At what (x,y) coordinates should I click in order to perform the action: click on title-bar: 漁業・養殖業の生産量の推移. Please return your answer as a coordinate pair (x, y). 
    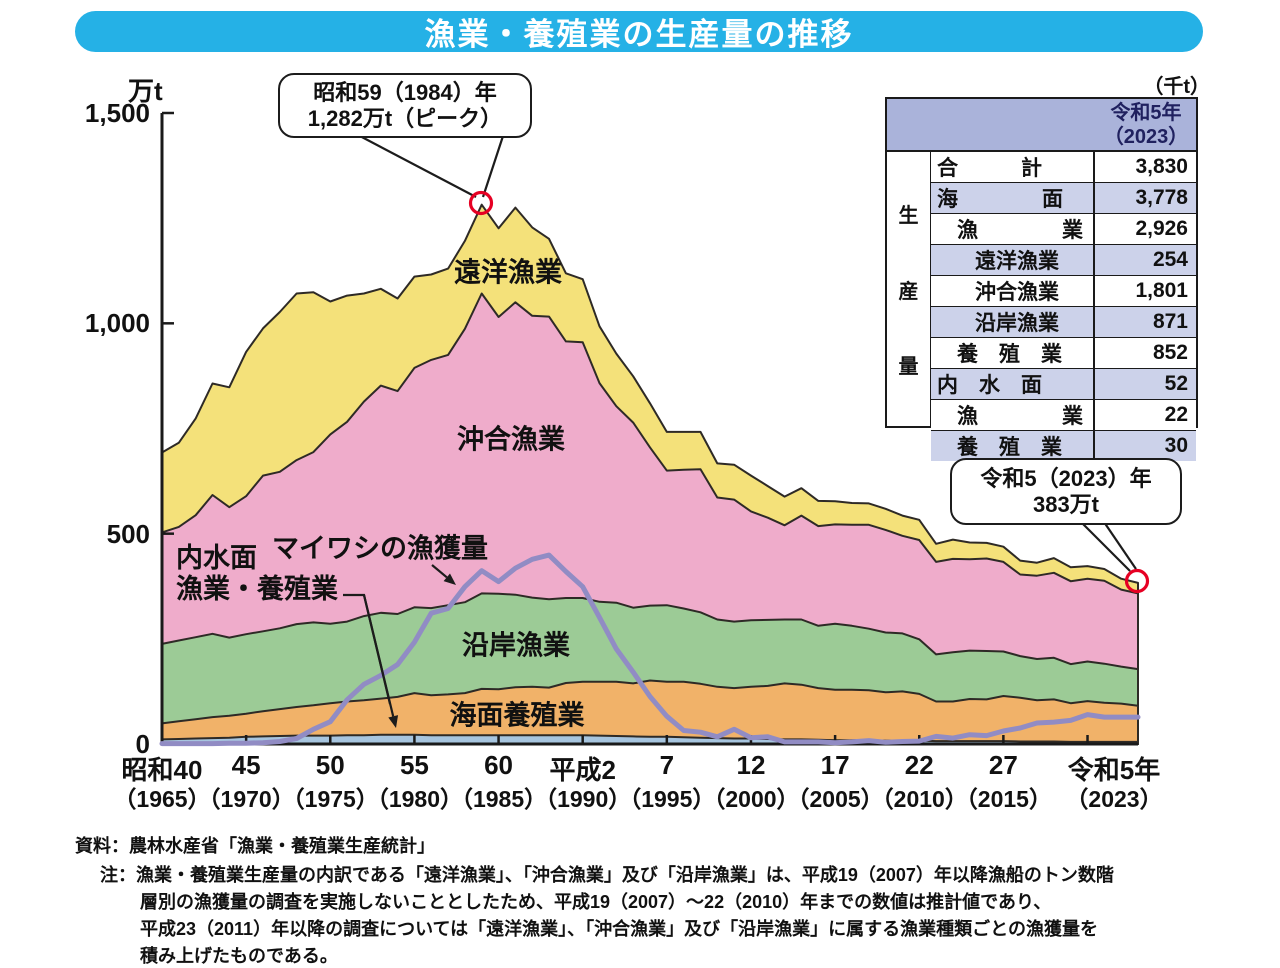
    Looking at the image, I should click on (639, 31).